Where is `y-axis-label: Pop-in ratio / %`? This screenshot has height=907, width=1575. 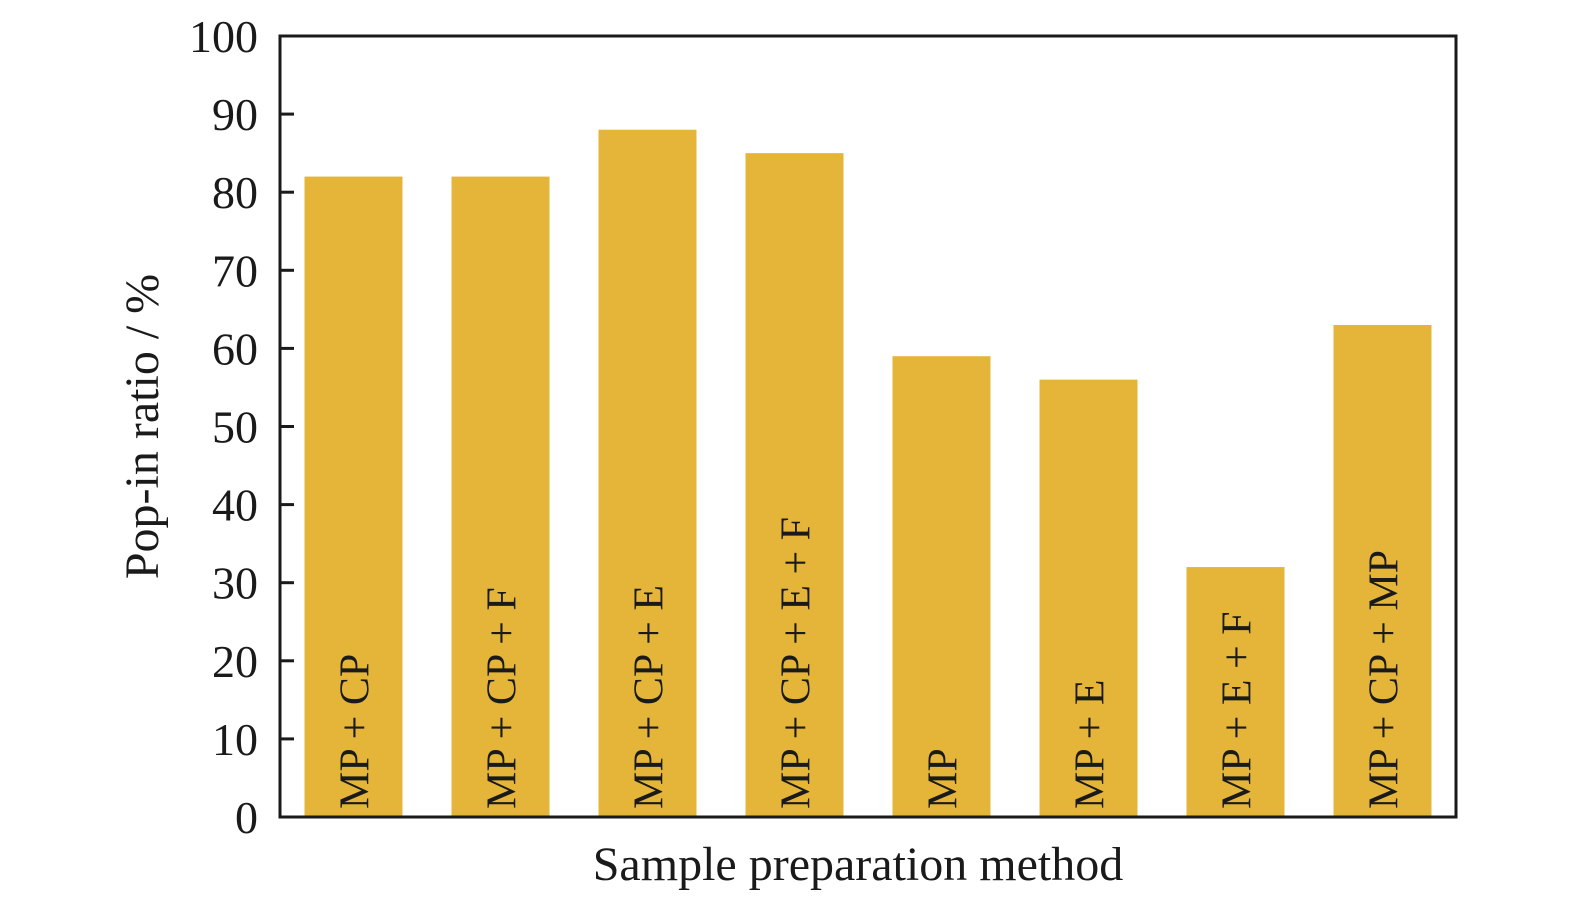
y-axis-label: Pop-in ratio / % is located at coordinates (142, 426).